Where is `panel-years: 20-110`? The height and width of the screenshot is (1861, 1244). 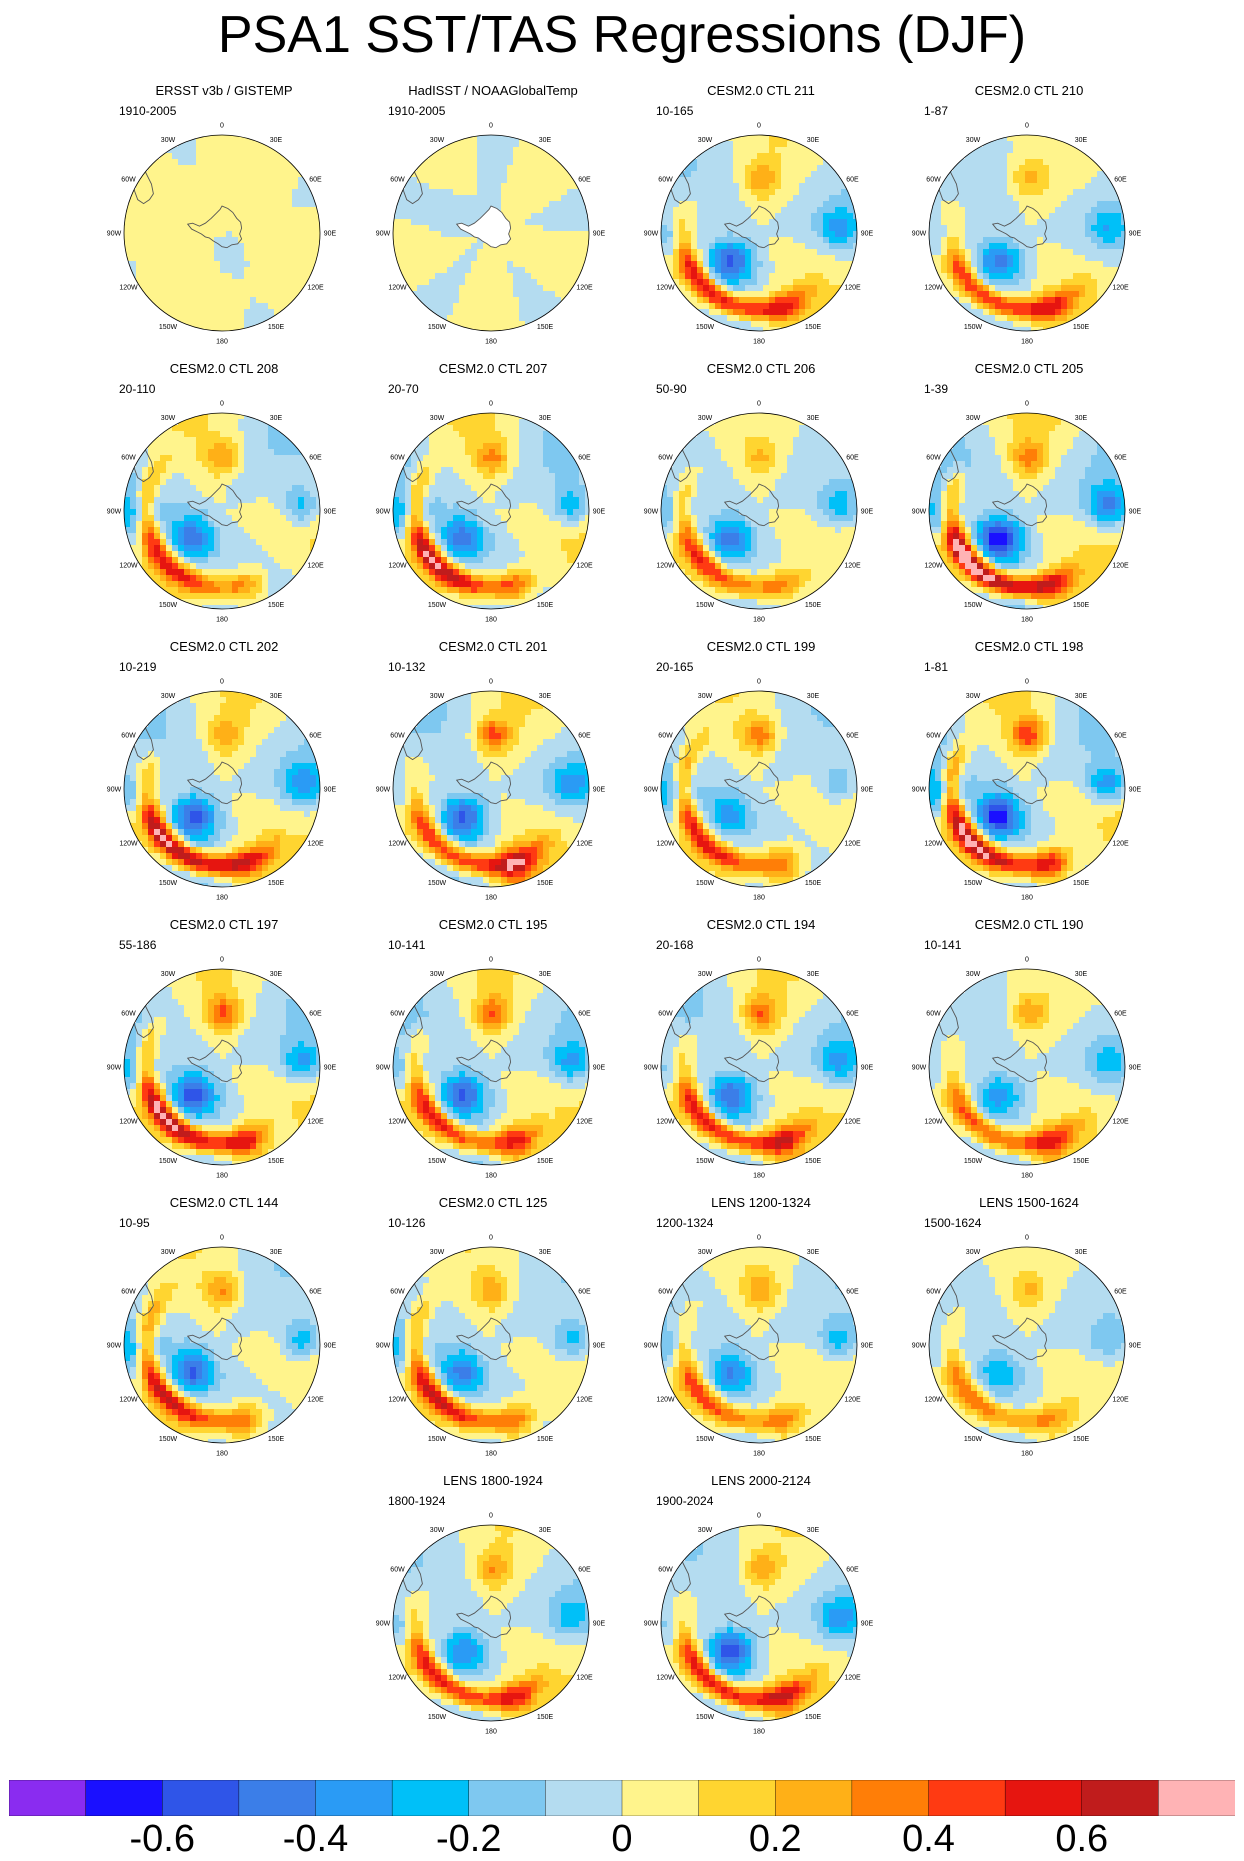
panel-years: 20-110 is located at coordinates (137, 389).